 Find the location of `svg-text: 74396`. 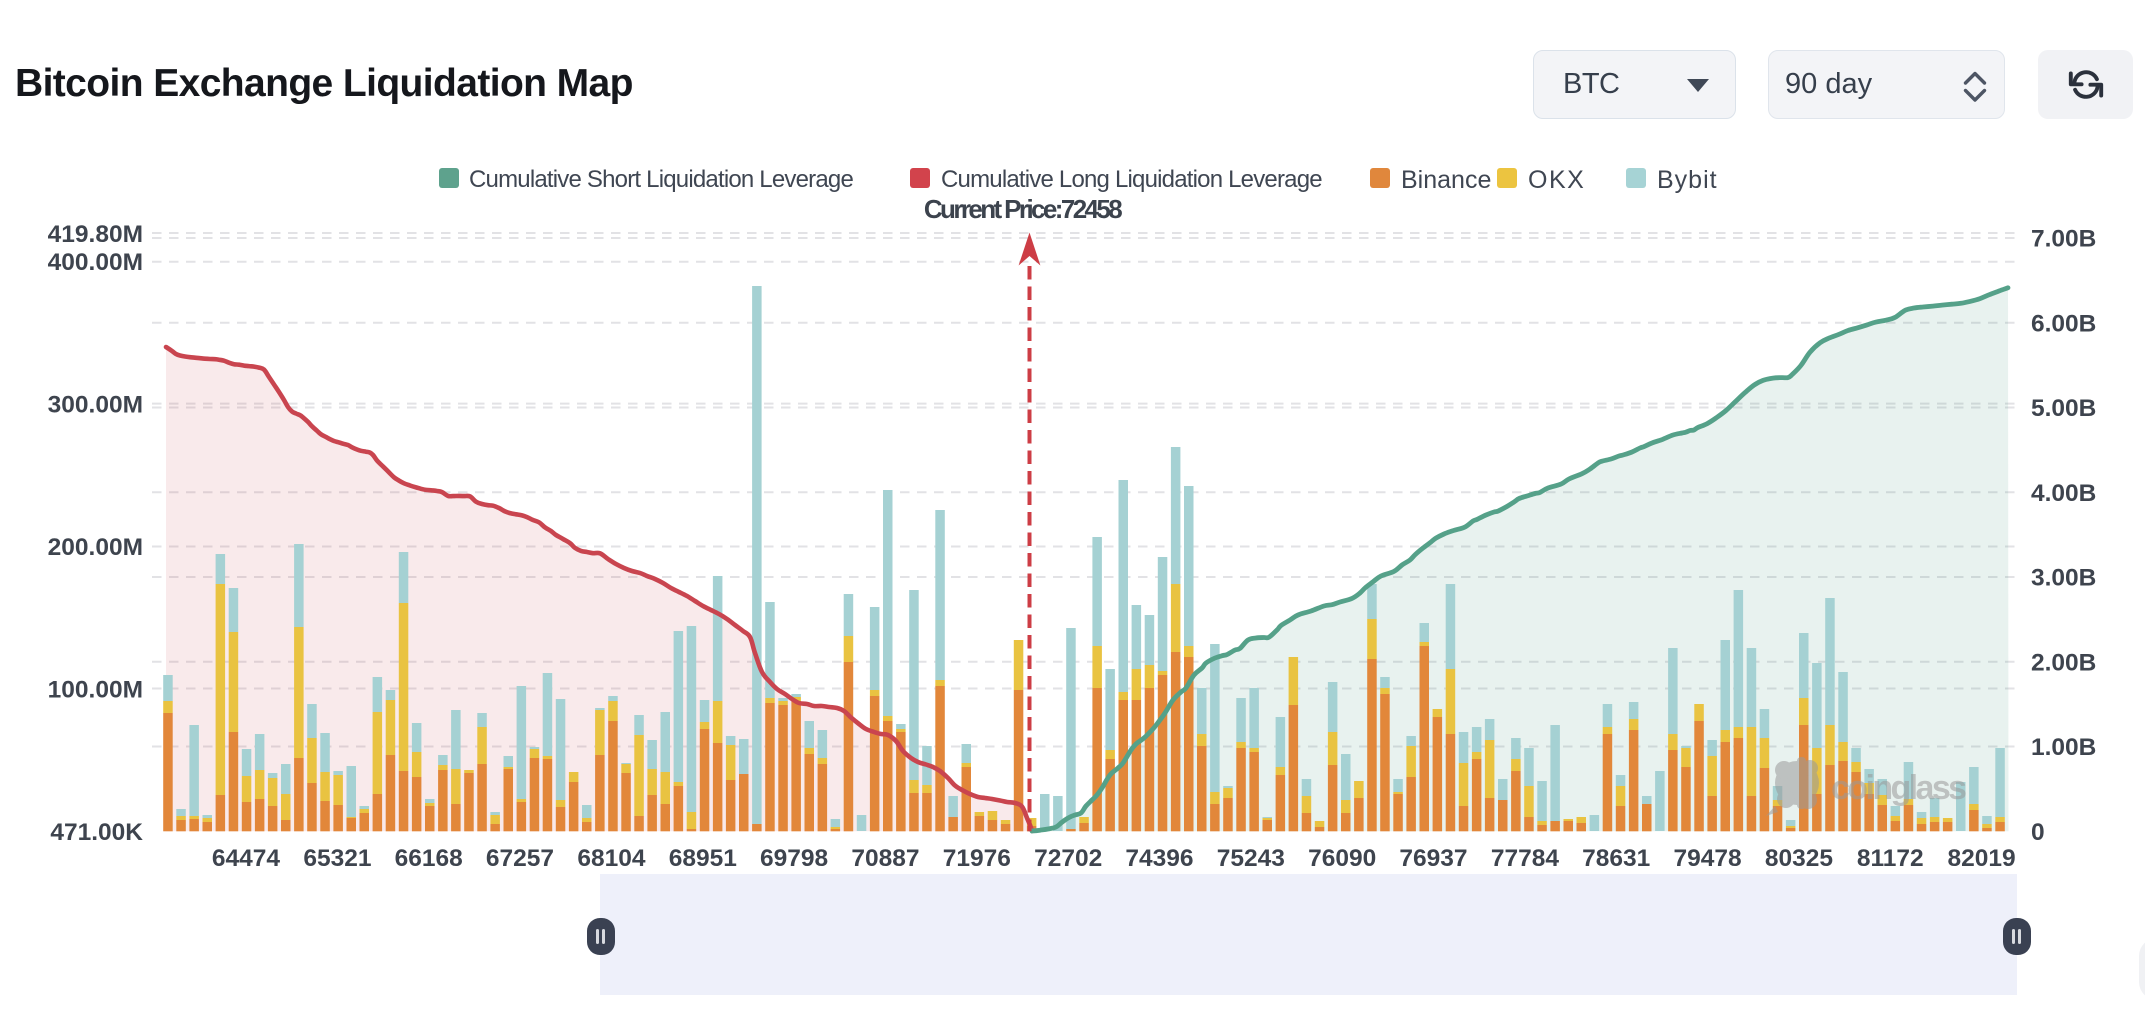

svg-text: 74396 is located at coordinates (1159, 858).